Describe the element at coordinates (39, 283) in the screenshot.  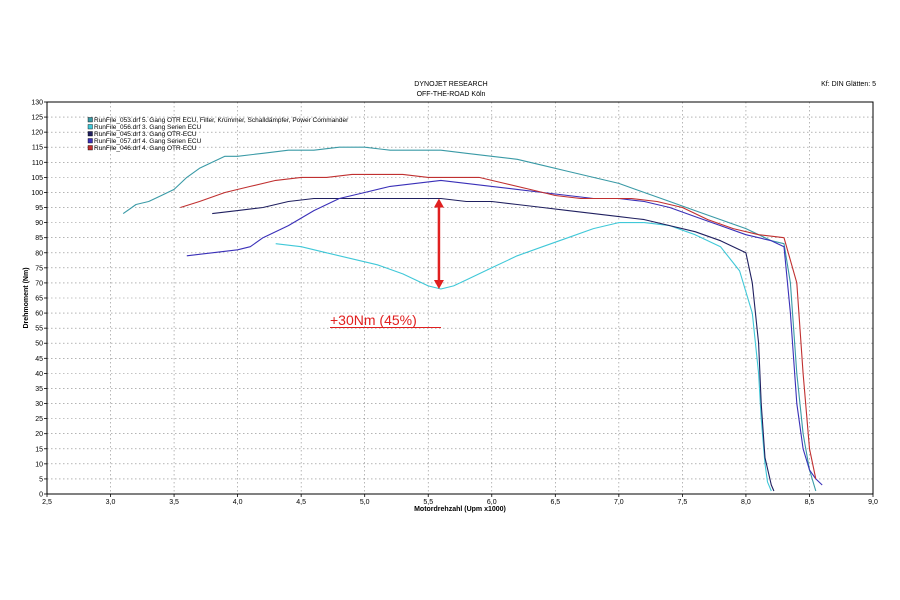
I see `y-tick-label: 70` at that location.